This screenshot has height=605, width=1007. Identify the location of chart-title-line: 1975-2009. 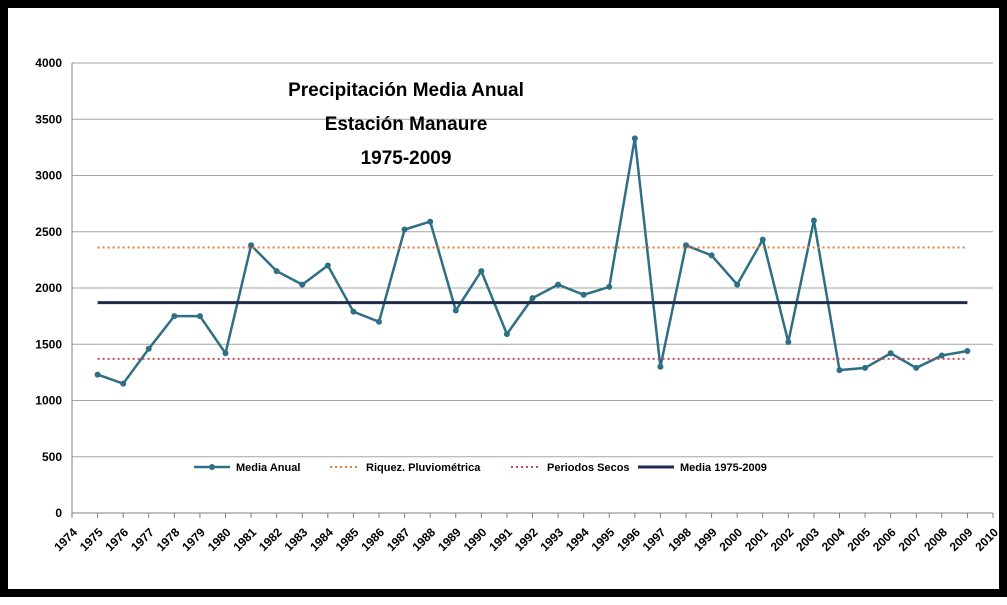
(406, 158).